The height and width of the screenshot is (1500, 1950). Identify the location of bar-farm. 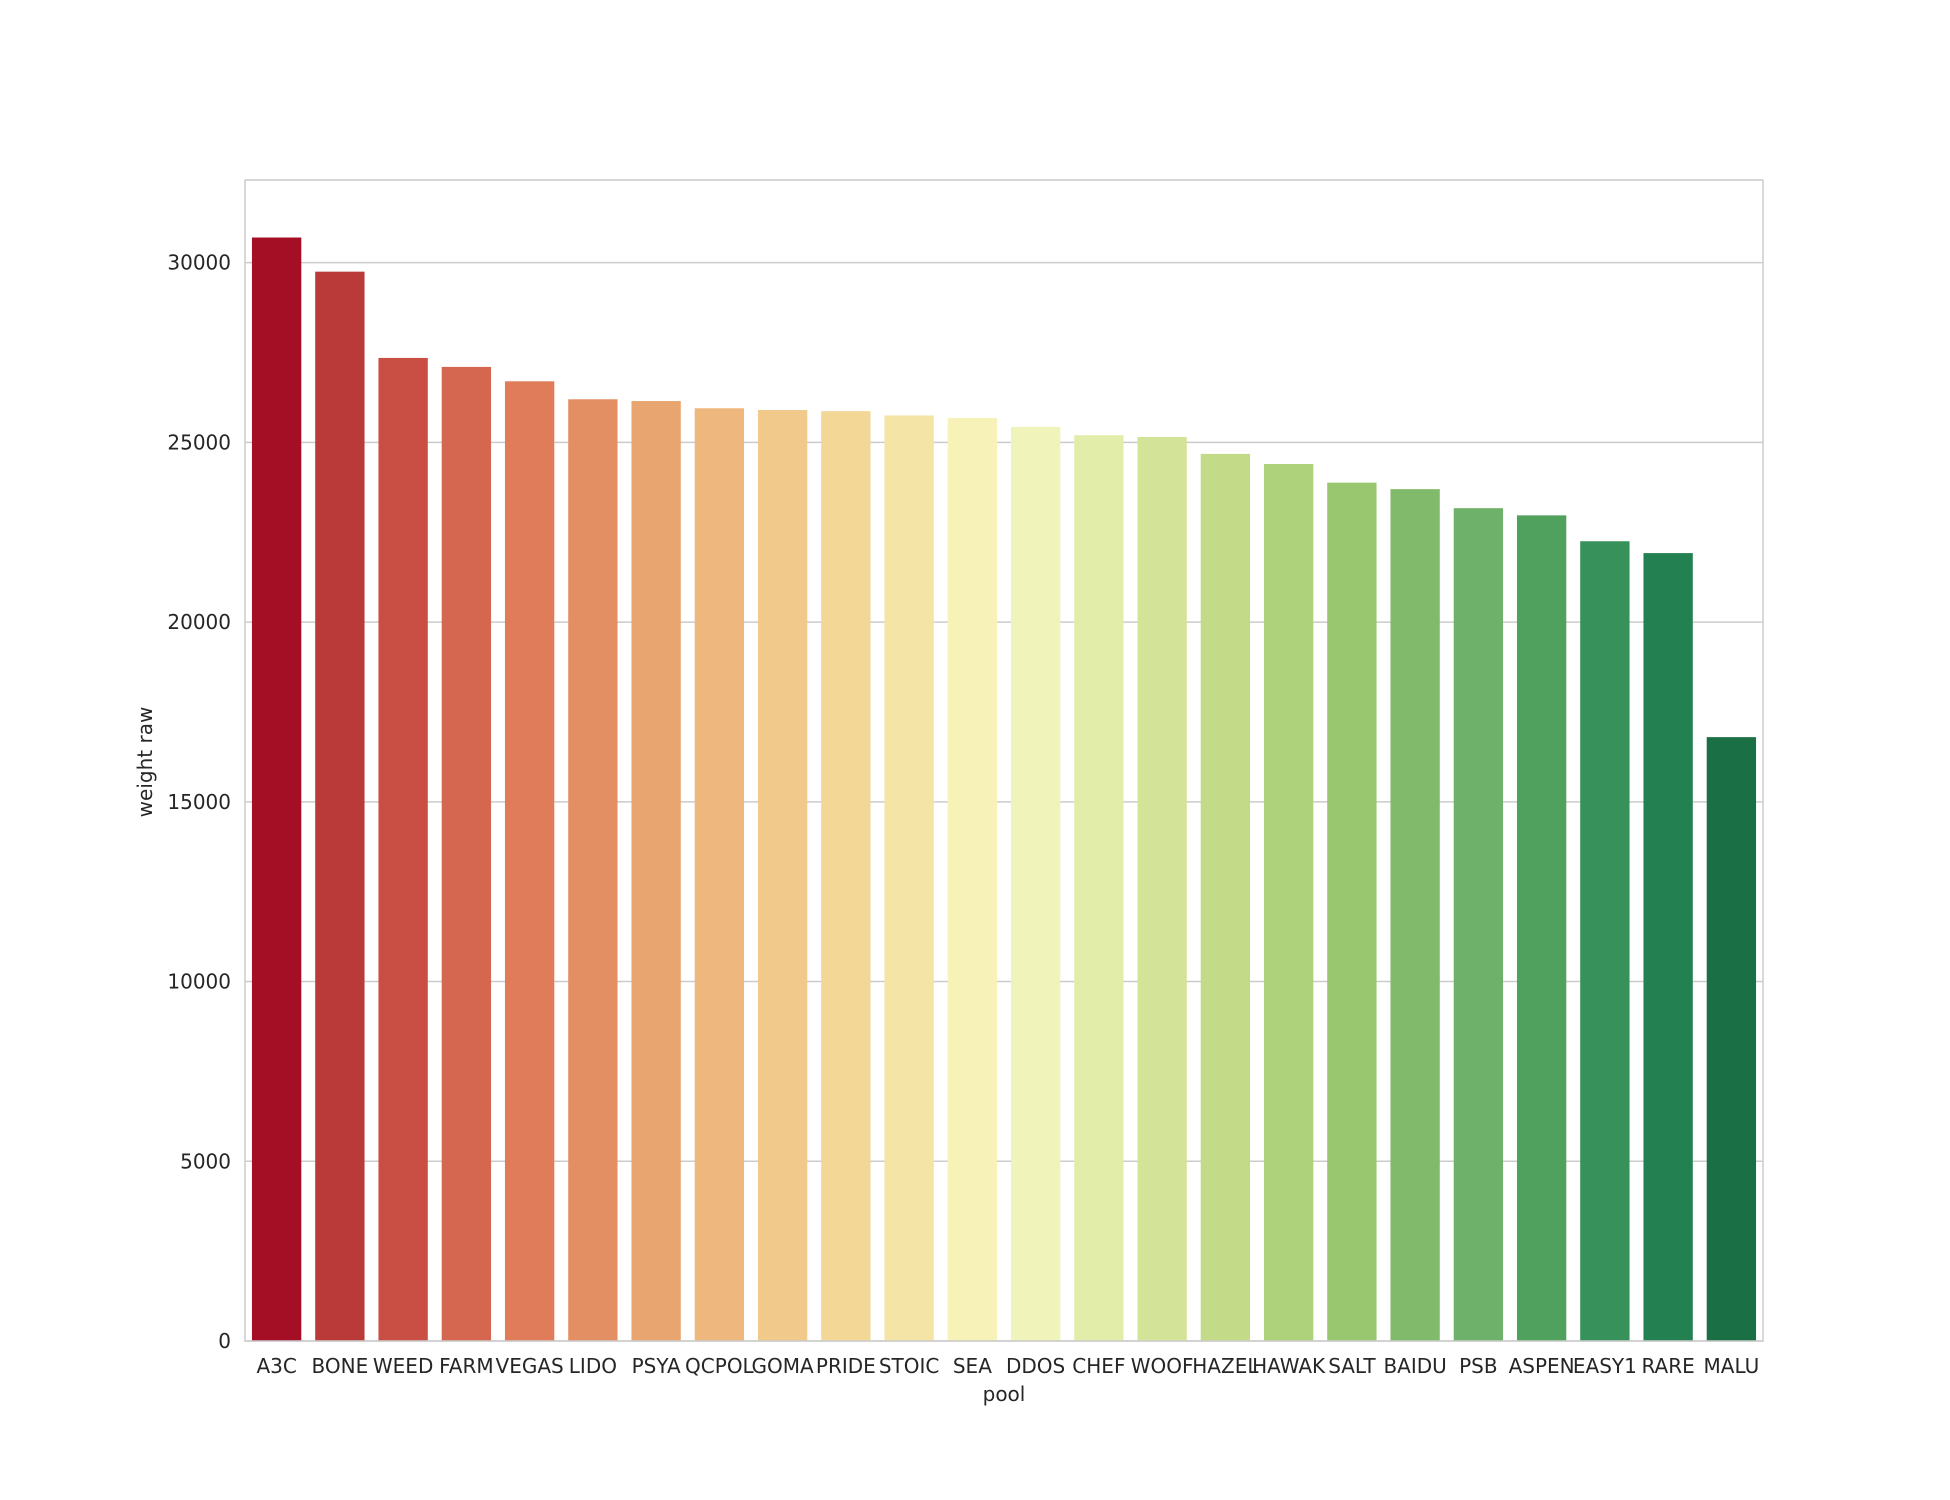
(466, 853).